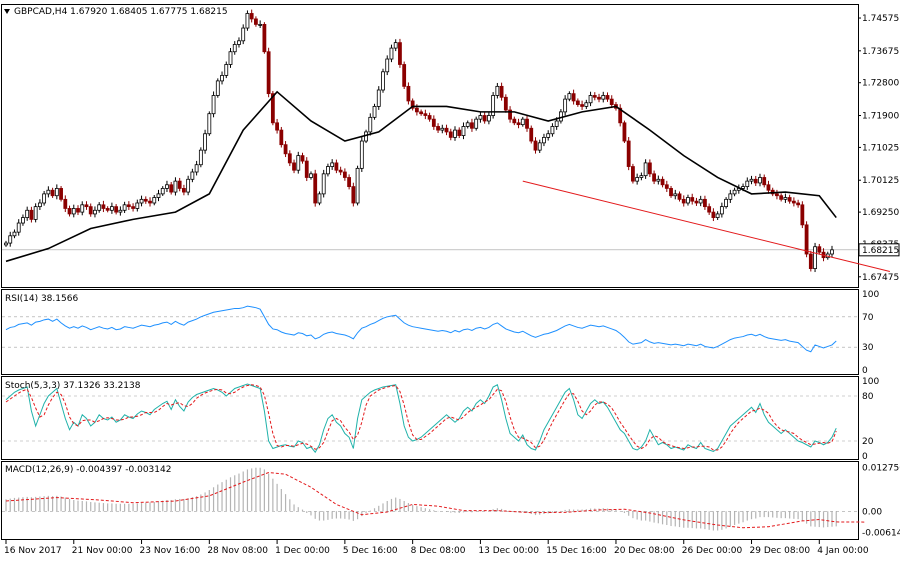 This screenshot has width=900, height=564. Describe the element at coordinates (865, 457) in the screenshot. I see `stoch-axis-label: 0` at that location.